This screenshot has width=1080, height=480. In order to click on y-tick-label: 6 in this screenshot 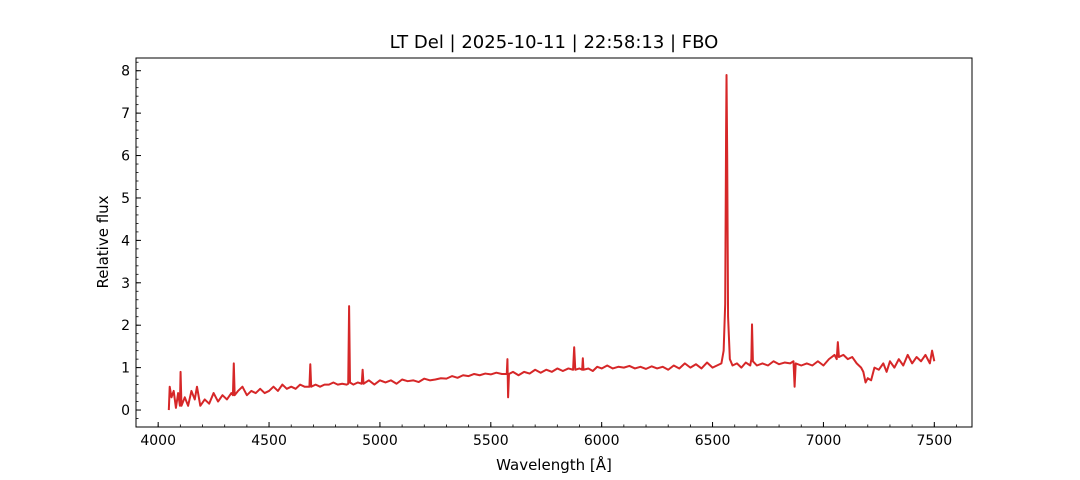, I will do `click(125, 157)`.